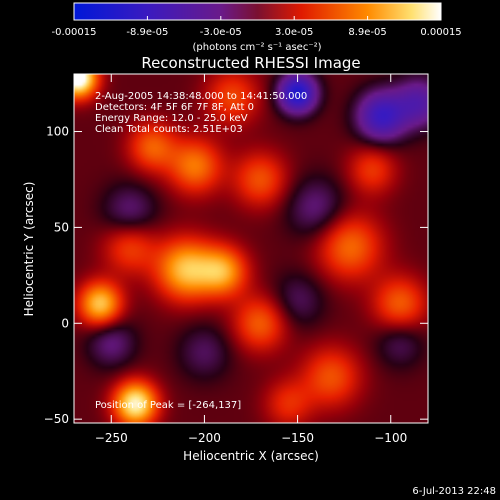 The height and width of the screenshot is (500, 500). Describe the element at coordinates (74, 32) in the screenshot. I see `colorbar-tick-label: -0.00015` at that location.